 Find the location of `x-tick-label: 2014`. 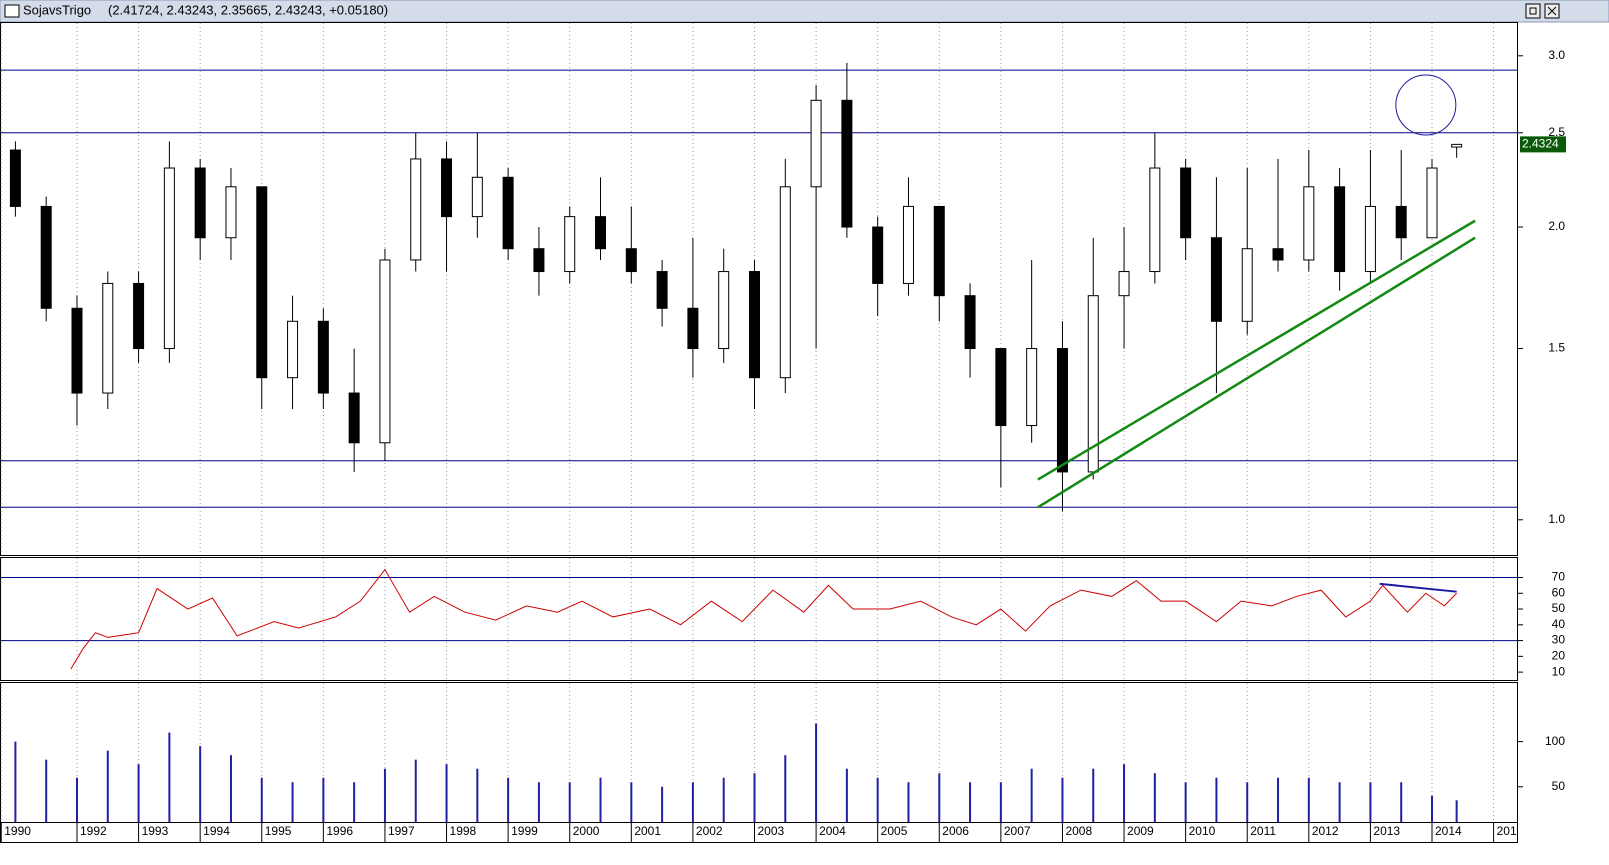

x-tick-label: 2014 is located at coordinates (1448, 831).